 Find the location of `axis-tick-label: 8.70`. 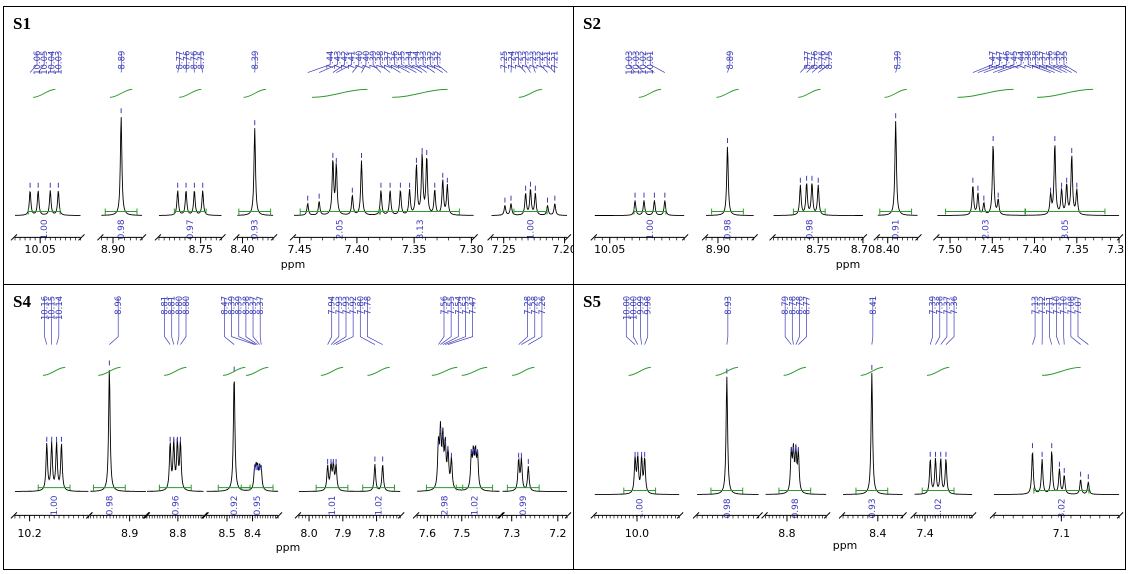

axis-tick-label: 8.70 is located at coordinates (863, 249).